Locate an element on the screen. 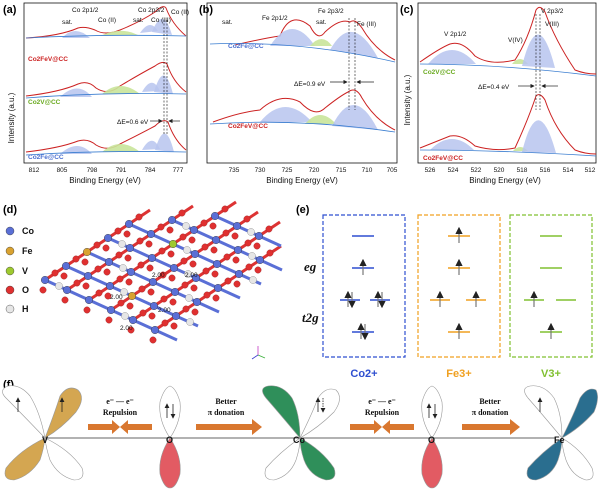  x-axis-label-a: Binding Energy (eV) is located at coordinates (105, 180).